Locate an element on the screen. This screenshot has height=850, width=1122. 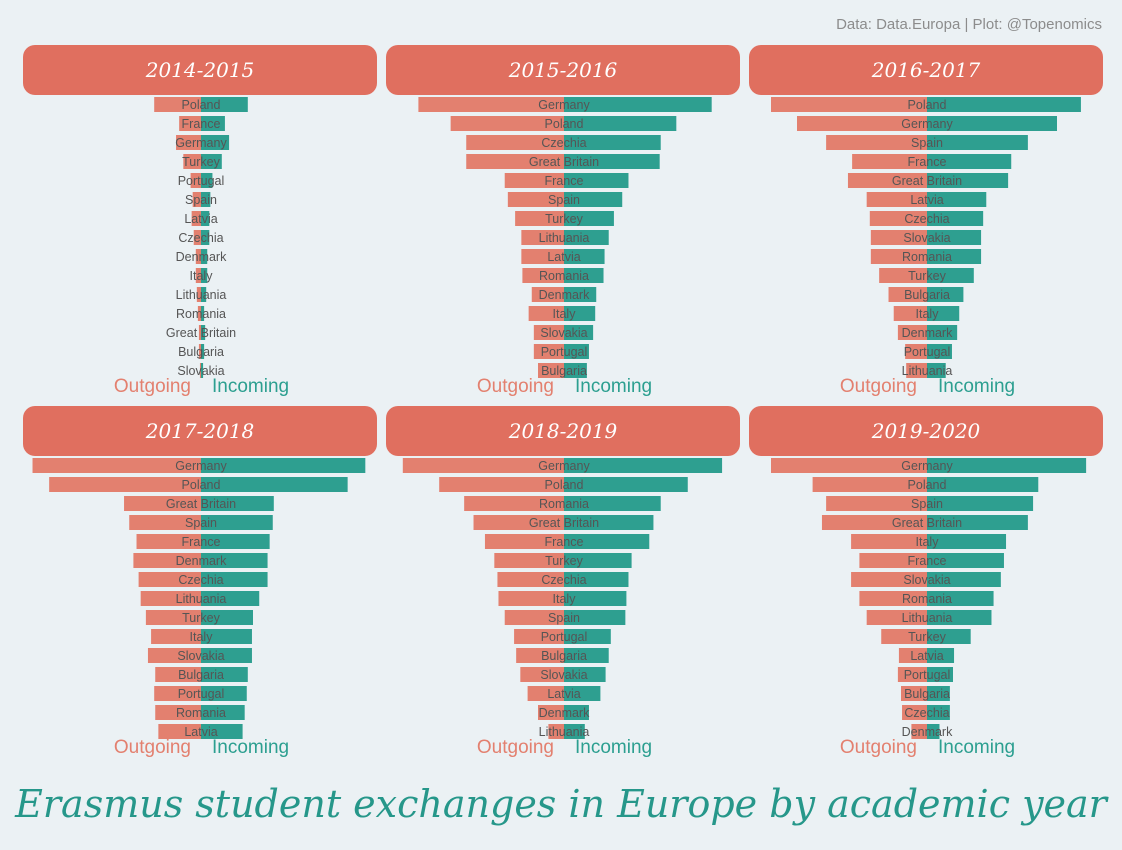
country-label: Romania is located at coordinates (201, 713).